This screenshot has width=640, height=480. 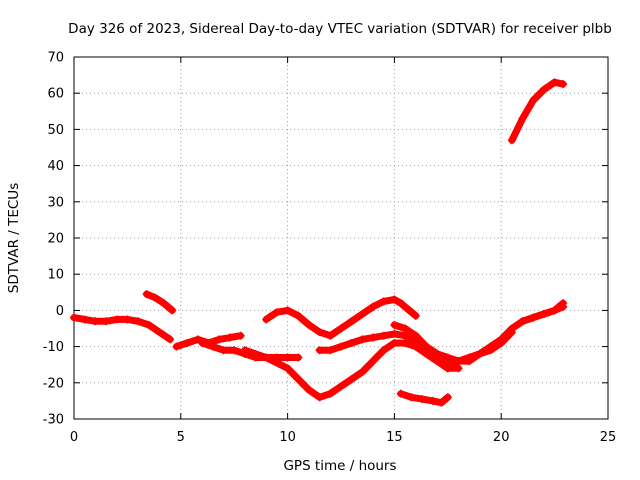 I want to click on y-tick-label: 40, so click(x=55, y=166).